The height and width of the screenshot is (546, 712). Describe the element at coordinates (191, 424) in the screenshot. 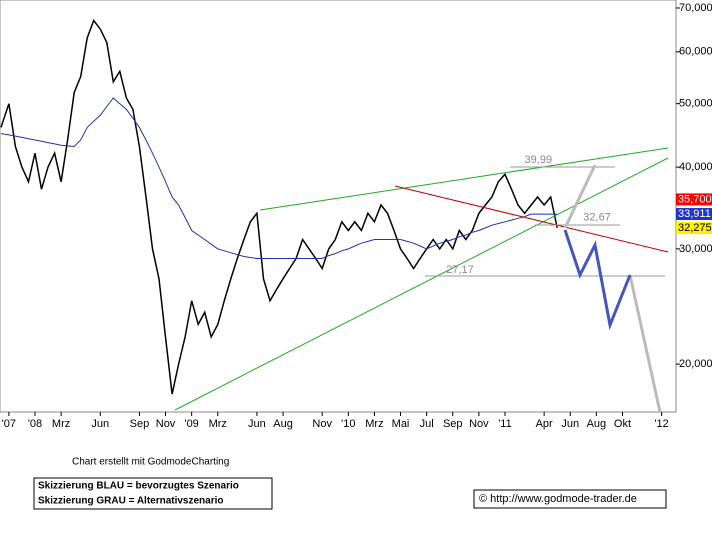

I see `x-tick-label: '09` at that location.